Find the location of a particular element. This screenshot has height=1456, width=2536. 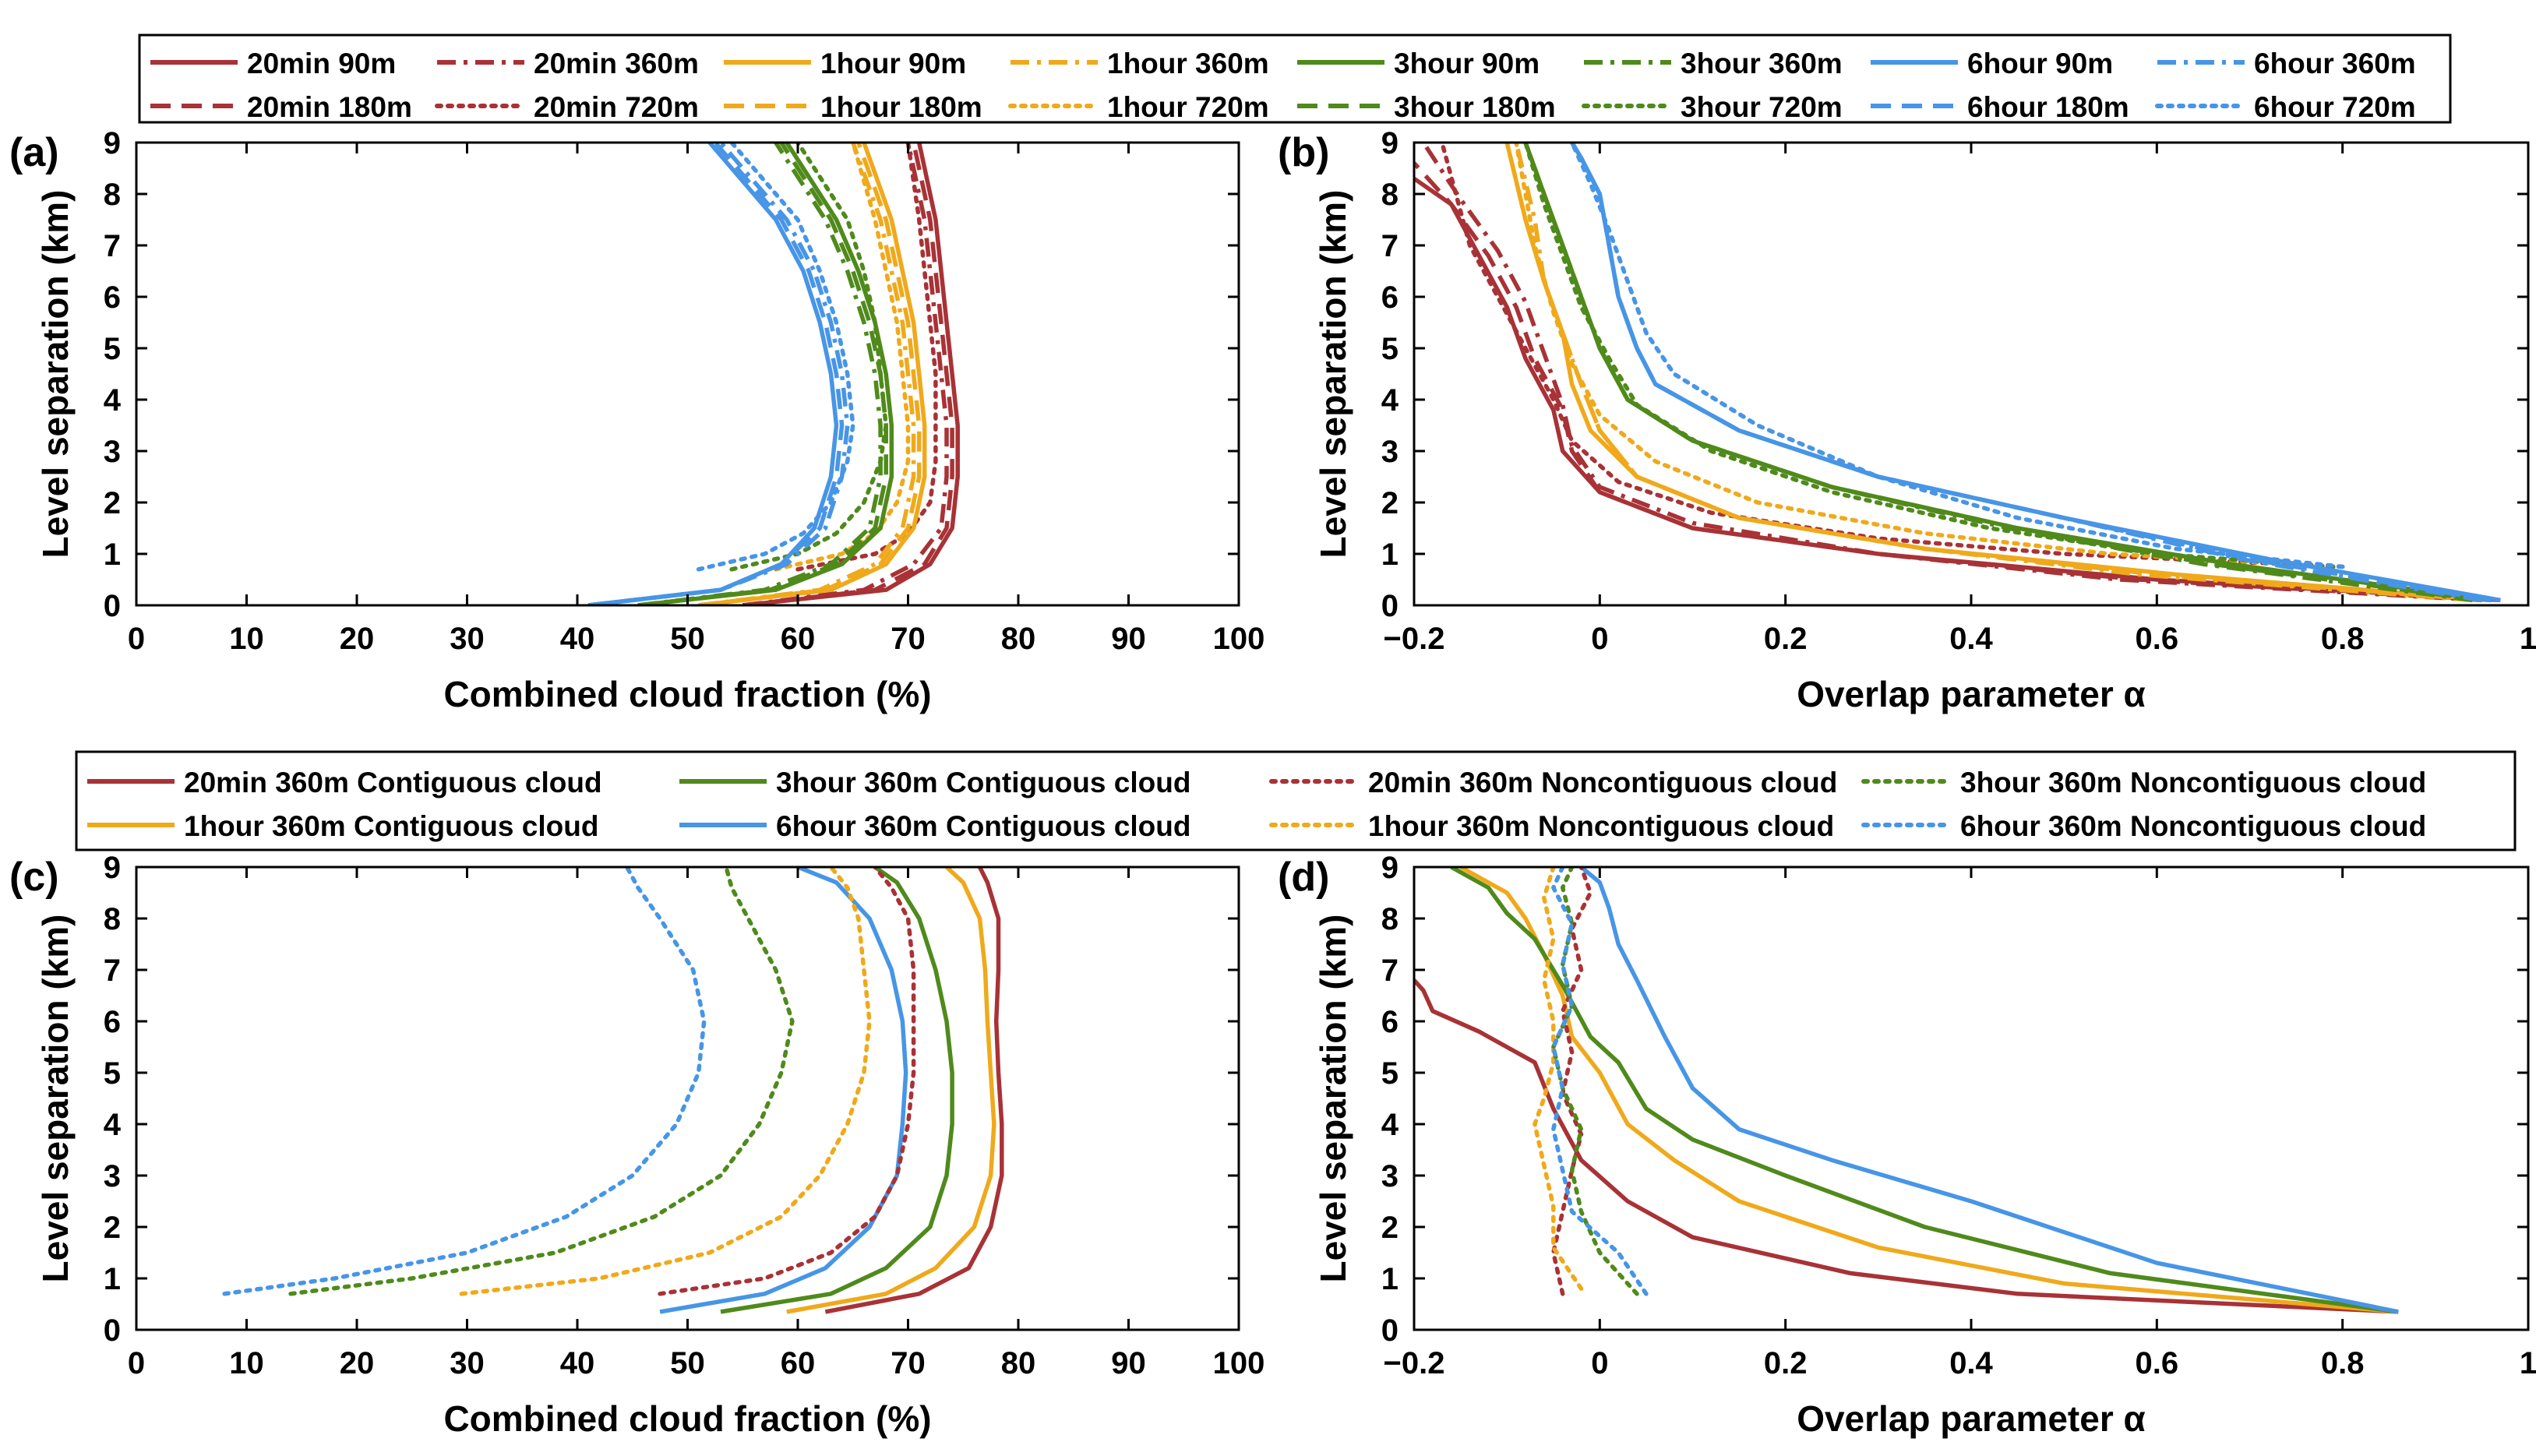

legend-label: 6hour 720m is located at coordinates (2335, 107).